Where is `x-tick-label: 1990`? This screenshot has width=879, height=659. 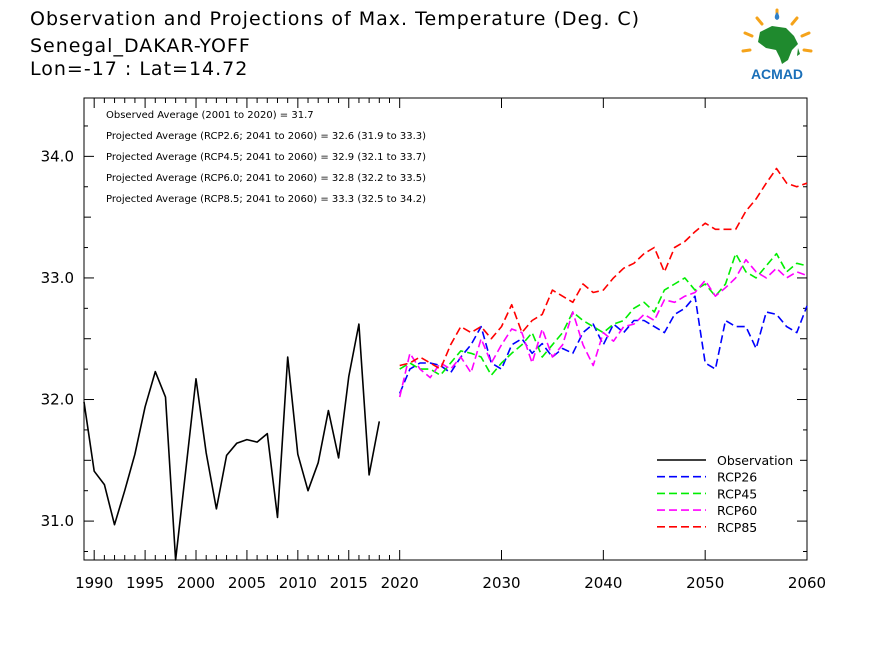 x-tick-label: 1990 is located at coordinates (94, 583).